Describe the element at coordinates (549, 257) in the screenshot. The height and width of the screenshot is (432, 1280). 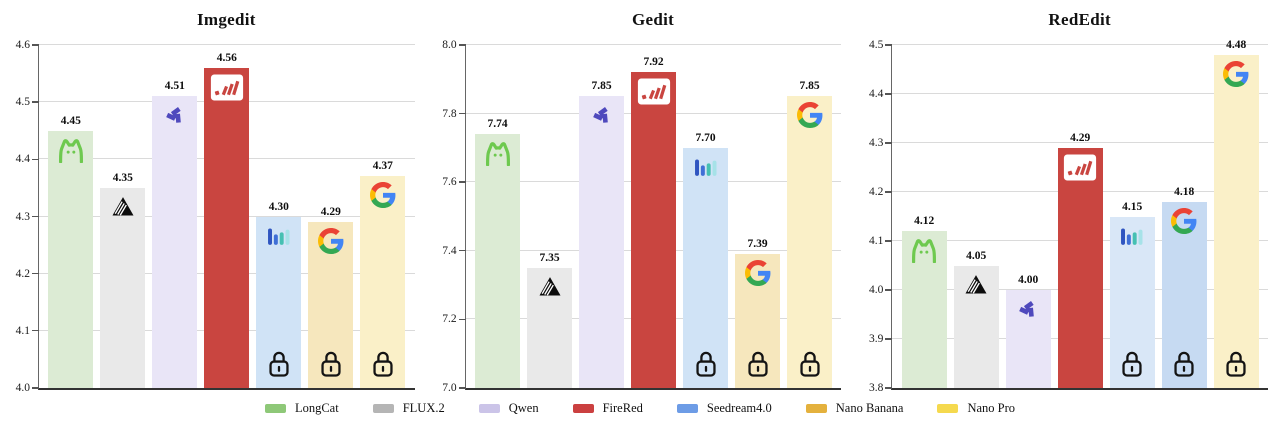
I see `bar-value-label: 7.35` at that location.